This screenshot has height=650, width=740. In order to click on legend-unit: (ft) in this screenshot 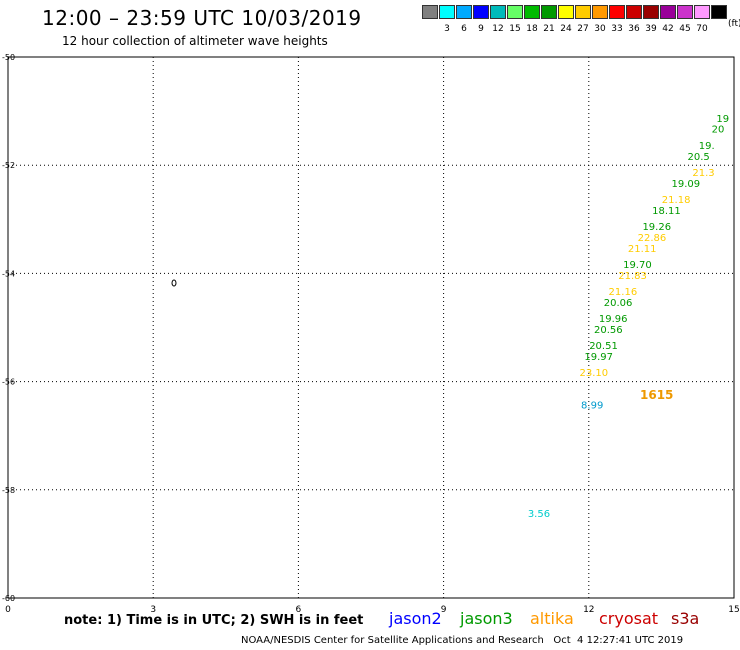, I will do `click(734, 24)`.